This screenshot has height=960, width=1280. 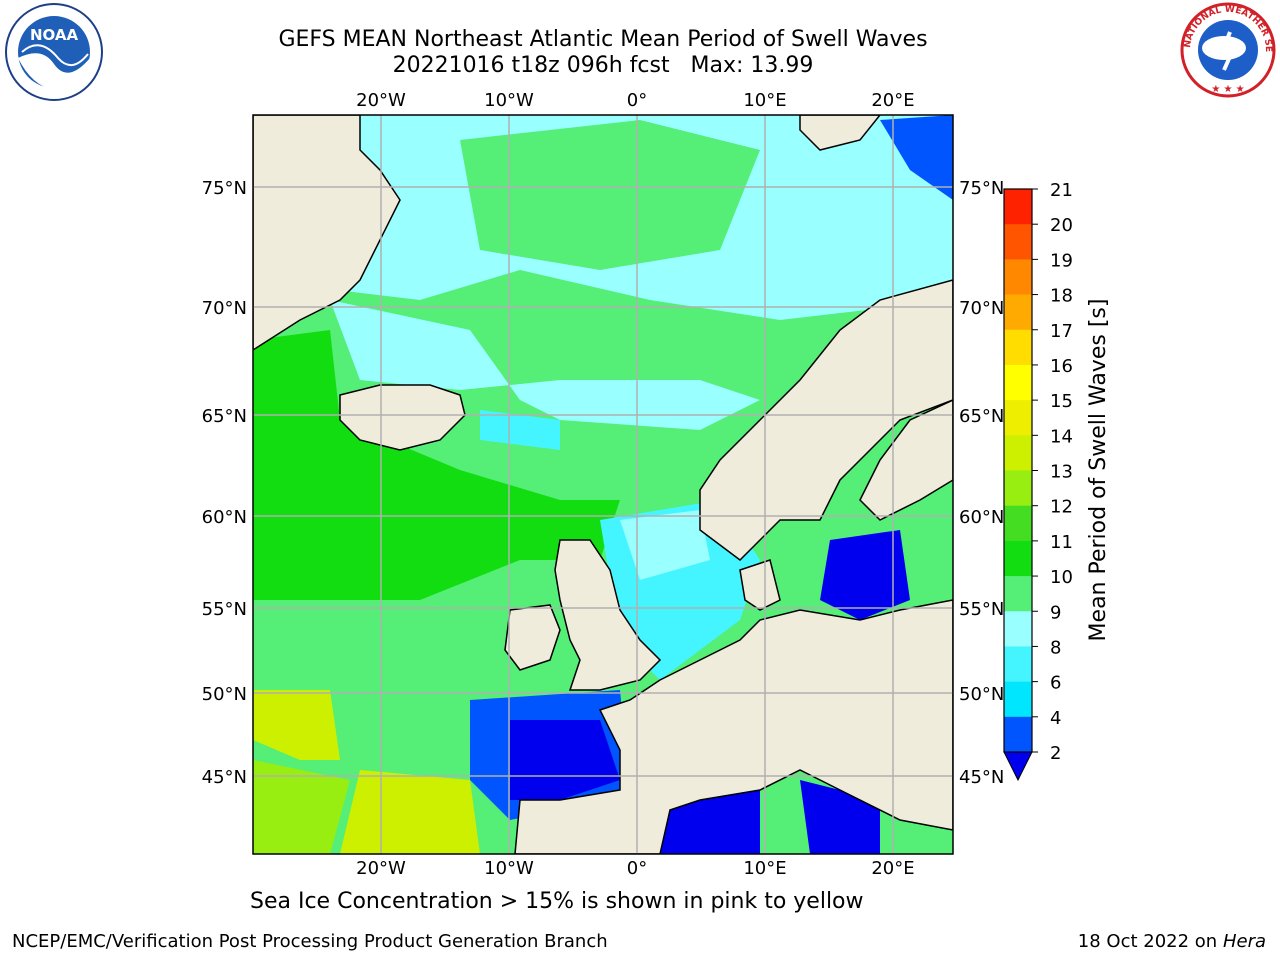 I want to click on land-iceland, so click(x=402, y=417).